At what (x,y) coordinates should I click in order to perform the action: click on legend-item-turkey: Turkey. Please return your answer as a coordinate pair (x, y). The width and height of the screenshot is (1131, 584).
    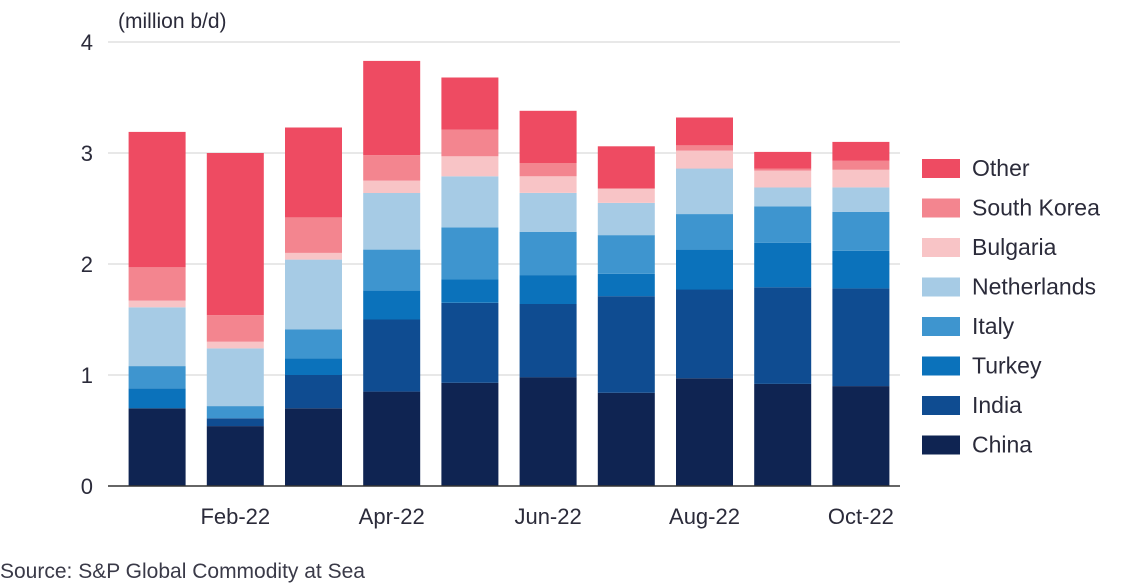
    Looking at the image, I should click on (982, 366).